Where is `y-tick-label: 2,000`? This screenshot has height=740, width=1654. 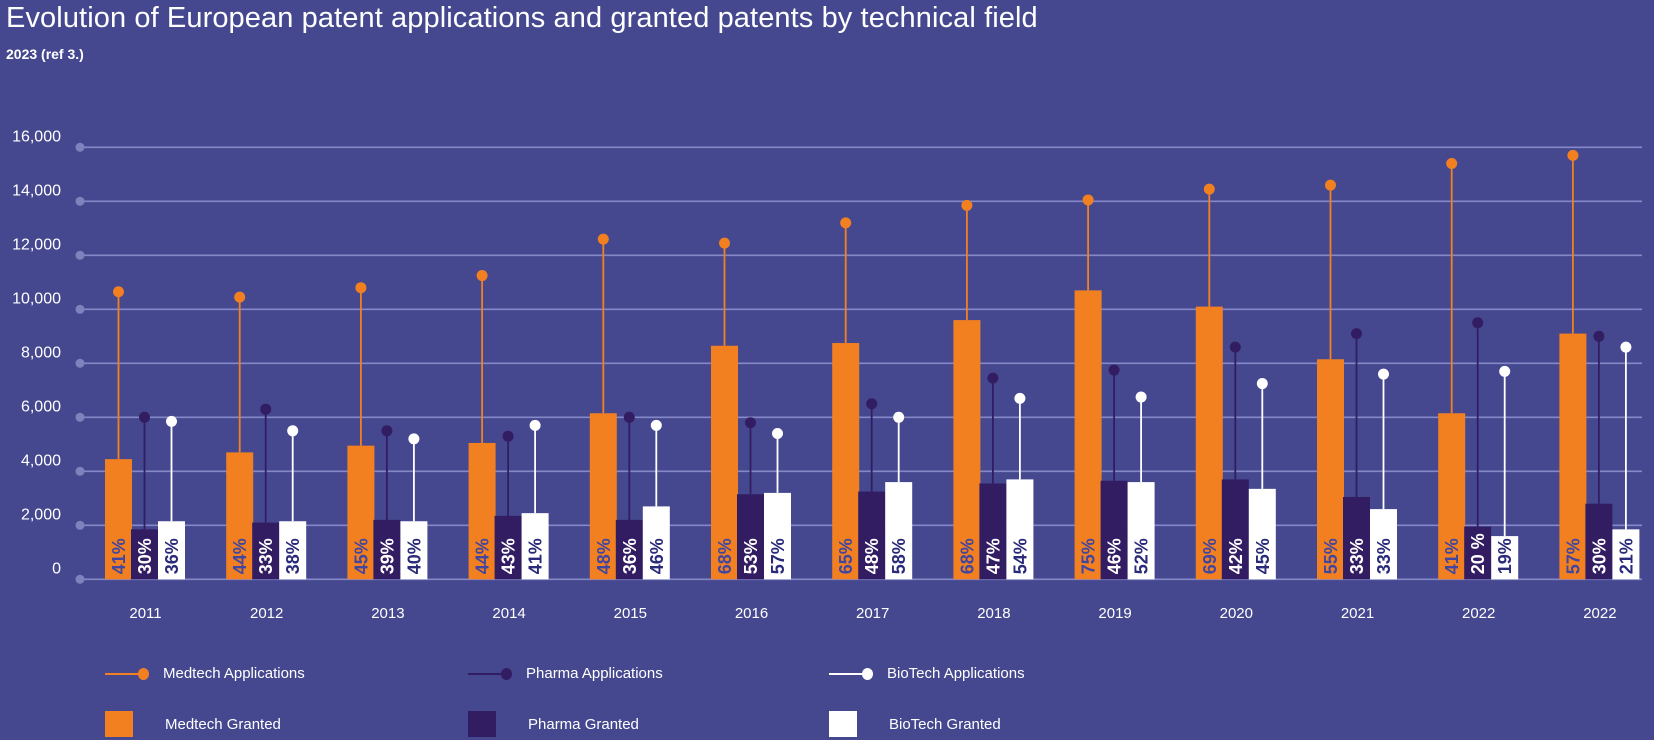 y-tick-label: 2,000 is located at coordinates (41, 514).